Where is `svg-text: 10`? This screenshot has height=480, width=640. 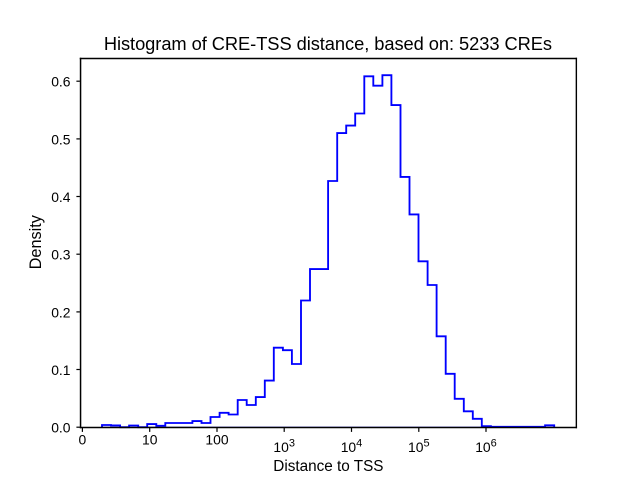 svg-text: 10 is located at coordinates (150, 439).